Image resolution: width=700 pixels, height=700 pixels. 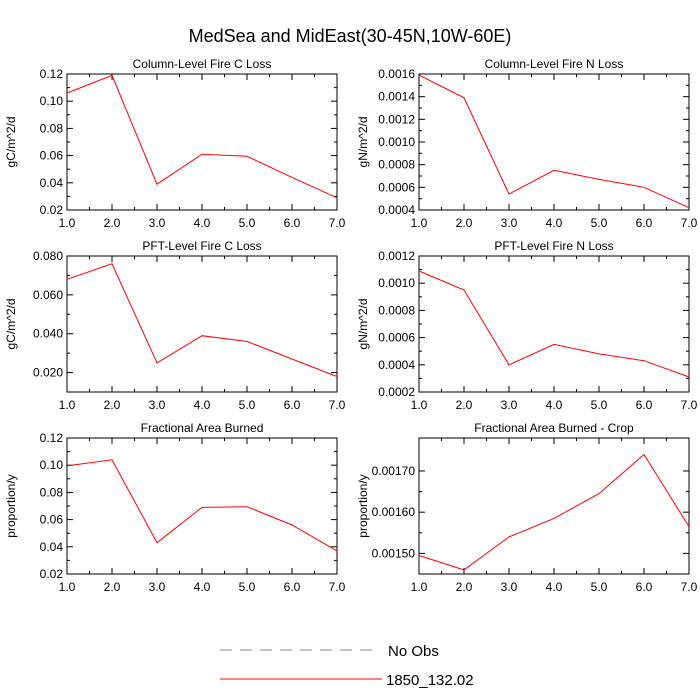 What do you see at coordinates (430, 680) in the screenshot?
I see `legend-label-1850-132-02: 1850_132.02` at bounding box center [430, 680].